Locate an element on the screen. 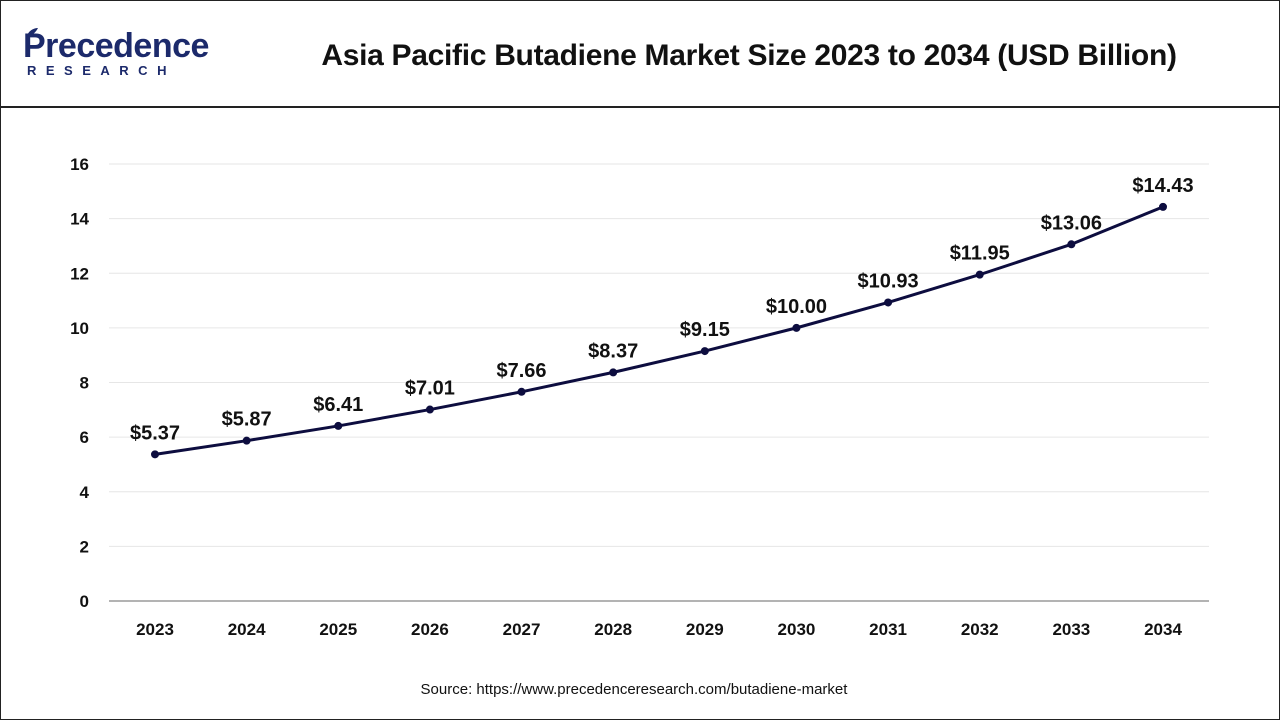 Image resolution: width=1280 pixels, height=720 pixels. x-tick-label: 2029 is located at coordinates (705, 629).